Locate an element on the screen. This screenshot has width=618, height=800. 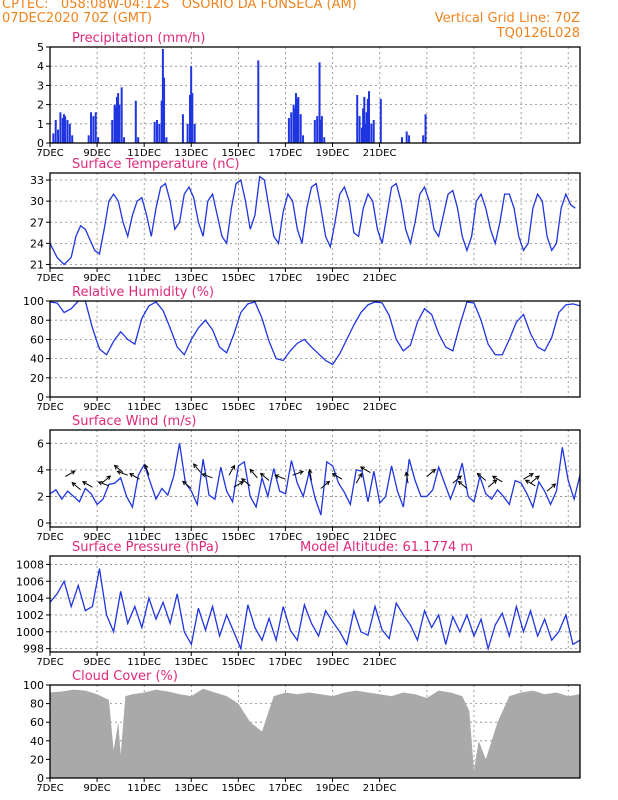
wind-line is located at coordinates (315, 479).